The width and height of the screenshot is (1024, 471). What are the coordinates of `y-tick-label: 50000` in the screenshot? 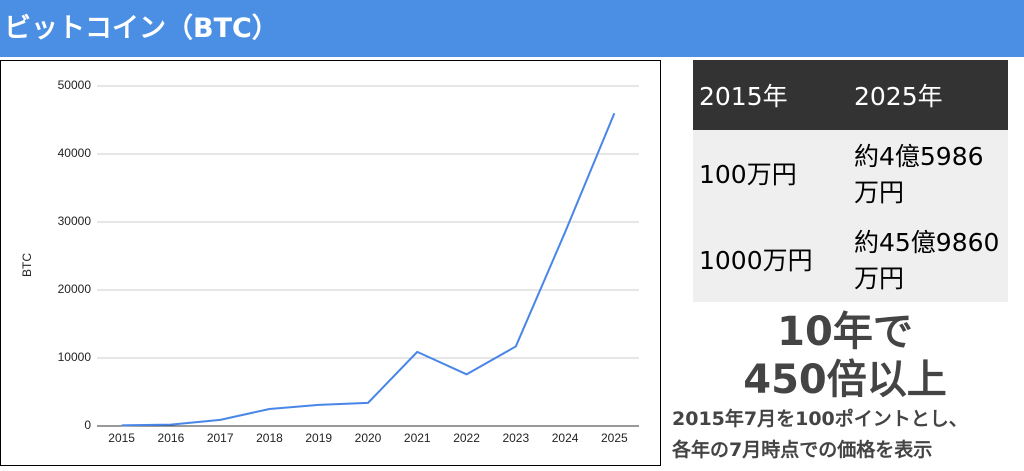 It's located at (75, 85).